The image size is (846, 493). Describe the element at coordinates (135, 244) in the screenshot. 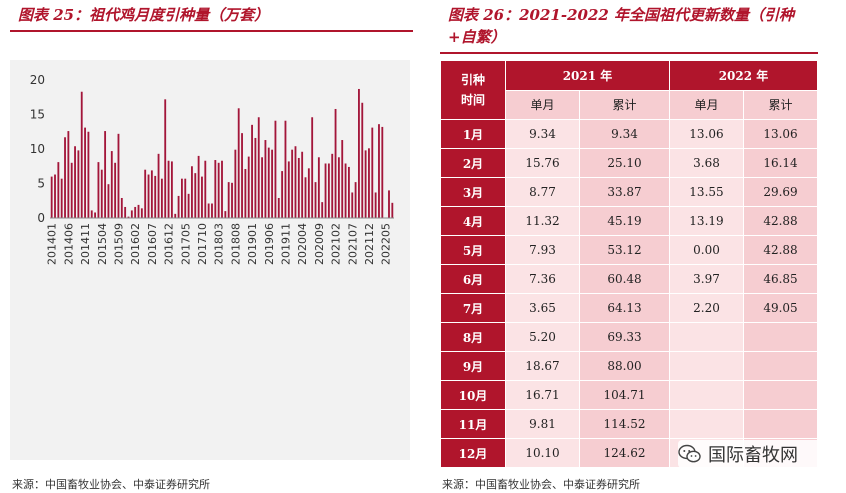

I see `x-tick-label: 201602` at that location.